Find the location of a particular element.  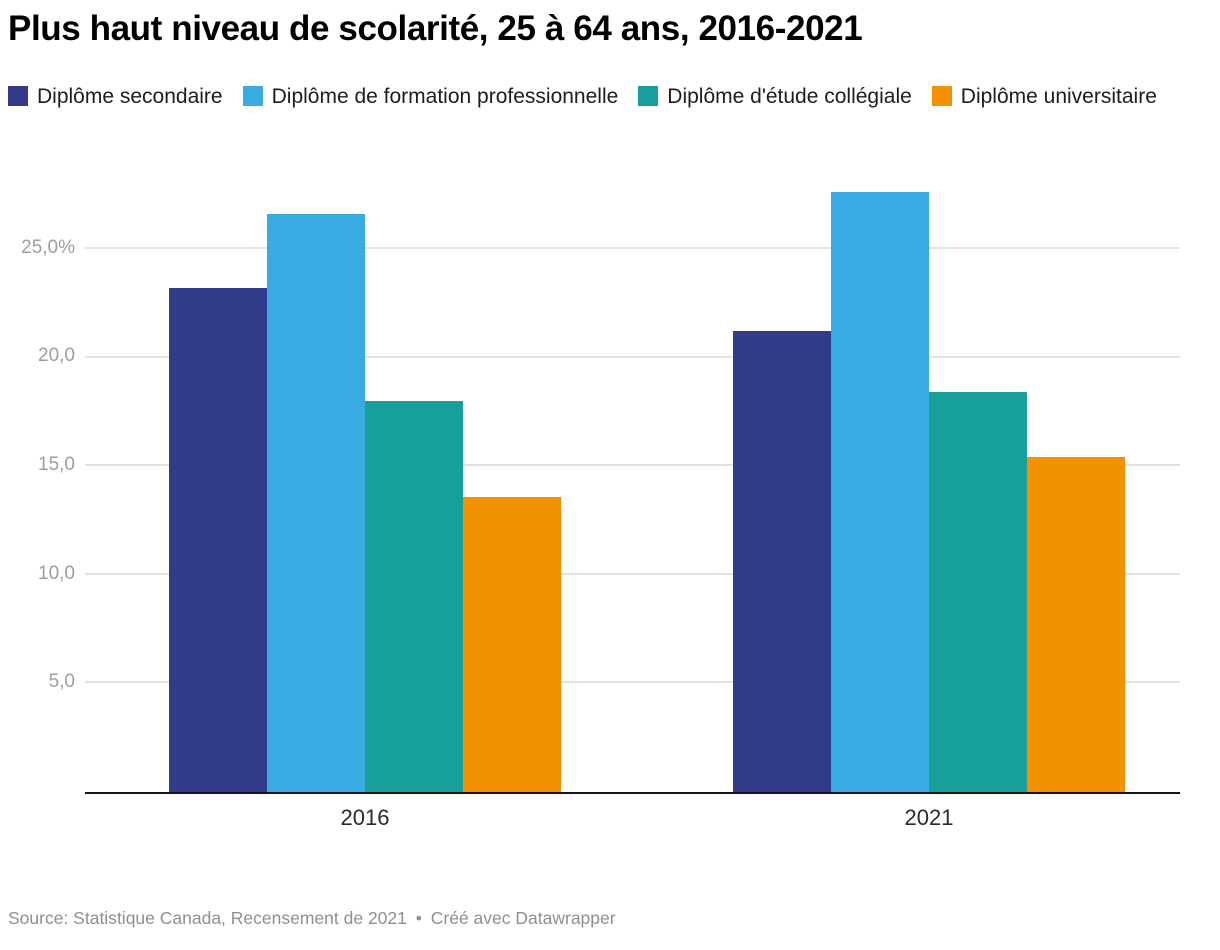

bar-2021-diplome-secondaire is located at coordinates (782, 561).